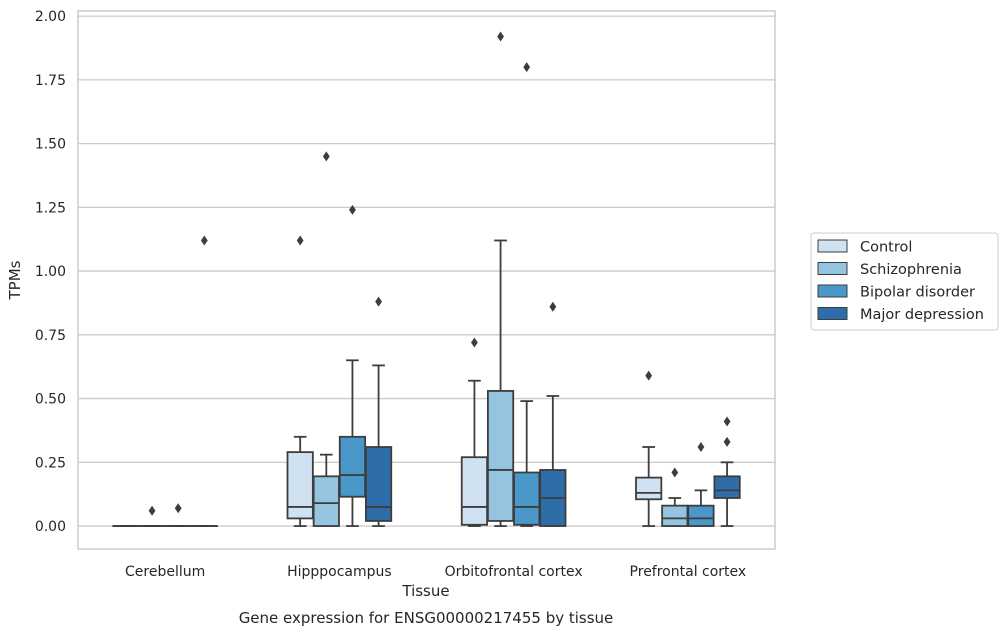 This screenshot has height=636, width=1007. What do you see at coordinates (15, 280) in the screenshot?
I see `y-axis-label: TPMs` at bounding box center [15, 280].